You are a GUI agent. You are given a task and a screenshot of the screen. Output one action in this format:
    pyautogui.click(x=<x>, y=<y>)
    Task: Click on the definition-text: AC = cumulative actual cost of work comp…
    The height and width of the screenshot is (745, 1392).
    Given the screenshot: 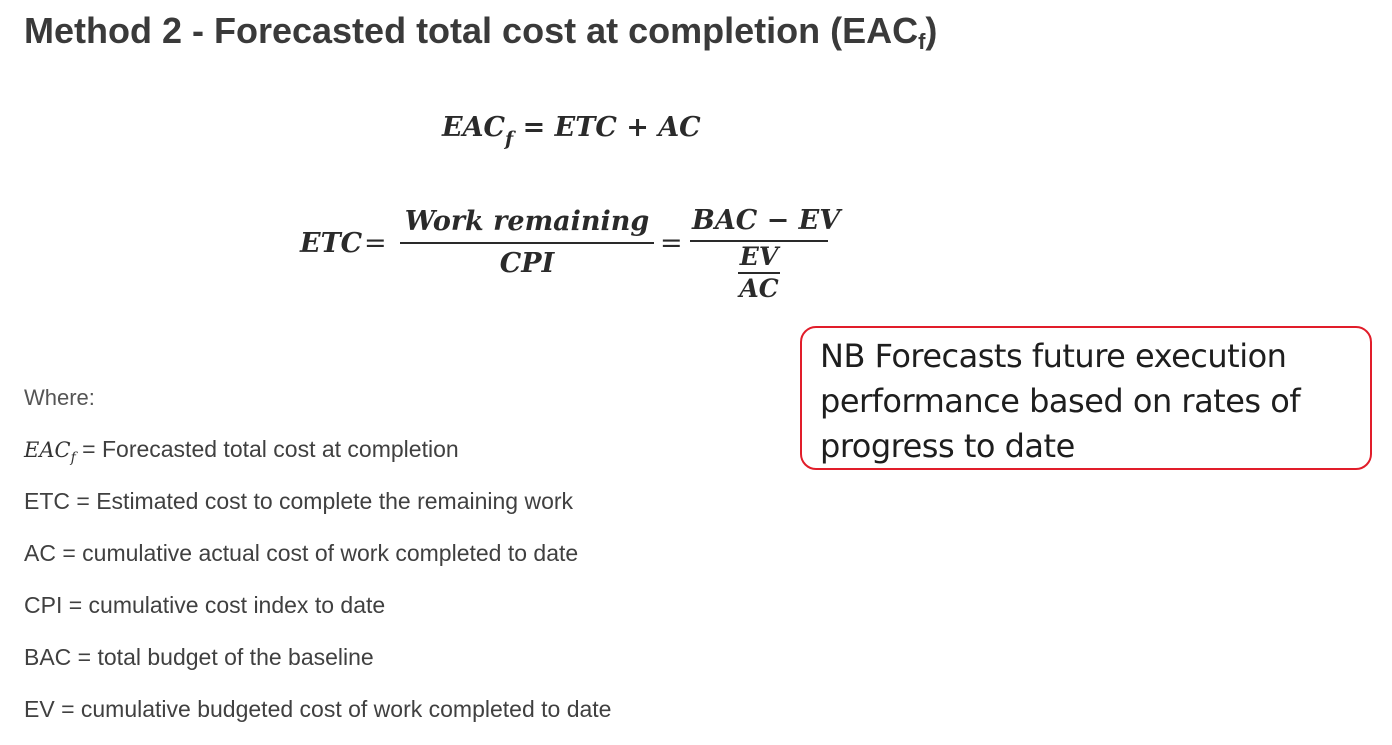 What is the action you would take?
    pyautogui.click(x=301, y=553)
    